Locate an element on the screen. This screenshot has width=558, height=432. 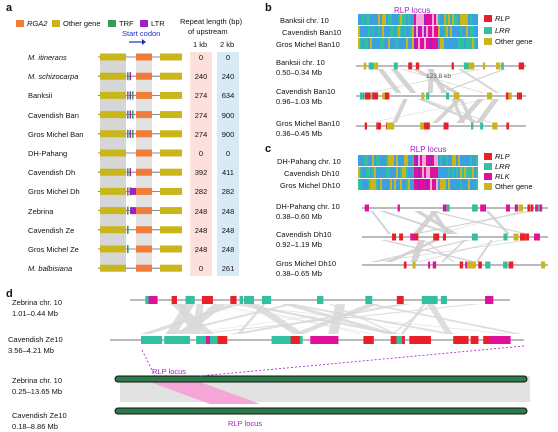
panel-a-letter: a is located at coordinates (9, 8).